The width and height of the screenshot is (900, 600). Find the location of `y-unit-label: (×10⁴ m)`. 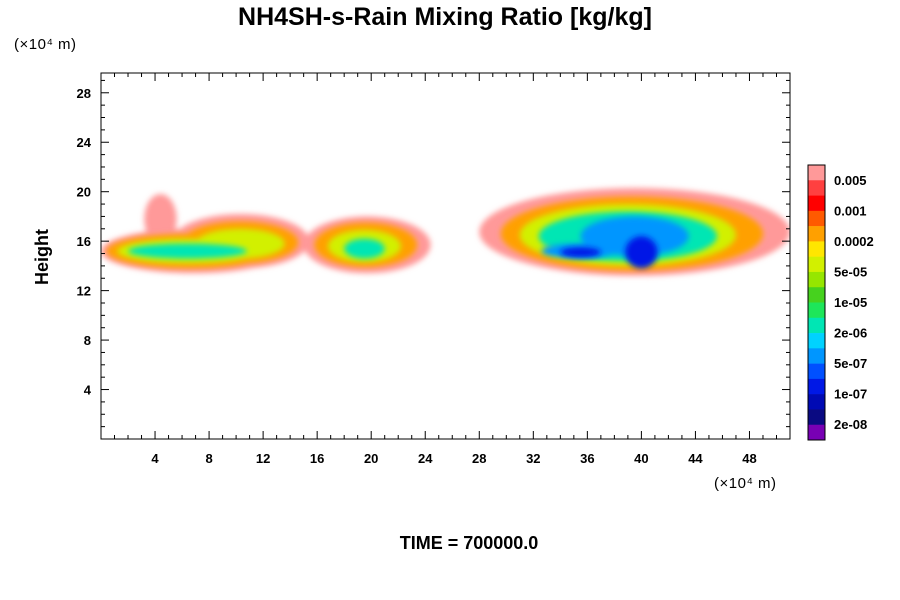

y-unit-label: (×10⁴ m) is located at coordinates (45, 44).